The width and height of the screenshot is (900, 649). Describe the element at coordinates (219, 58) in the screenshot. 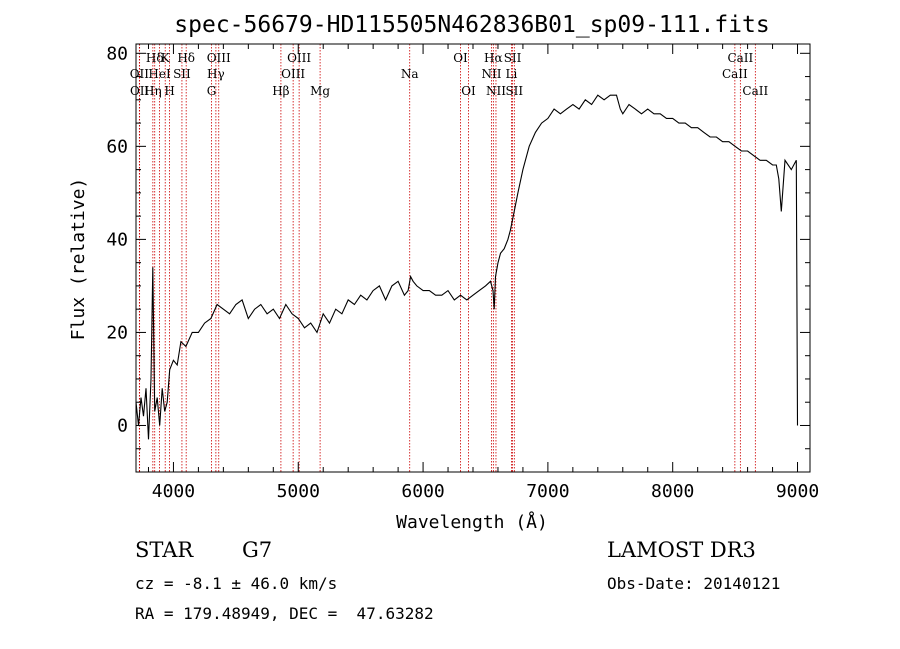

I see `line-label-9: OIII` at that location.